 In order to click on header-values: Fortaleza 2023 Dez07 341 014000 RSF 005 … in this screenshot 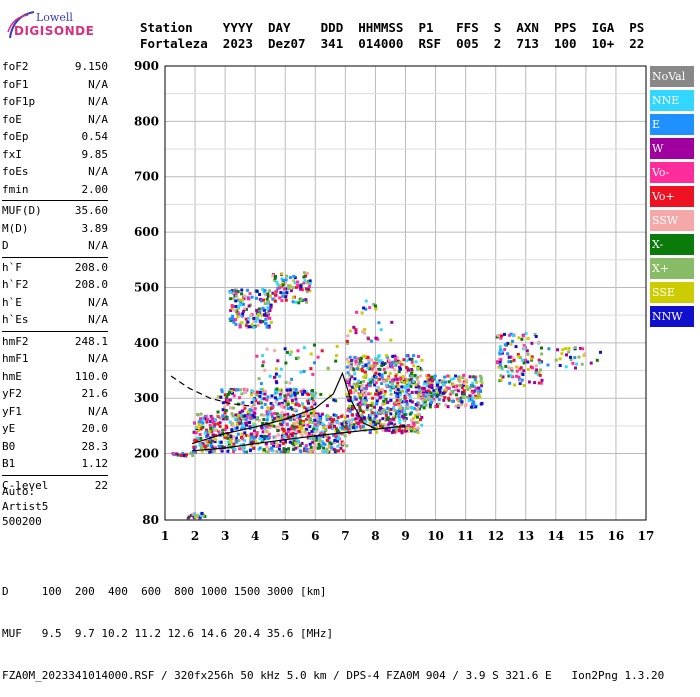, I will do `click(396, 44)`.